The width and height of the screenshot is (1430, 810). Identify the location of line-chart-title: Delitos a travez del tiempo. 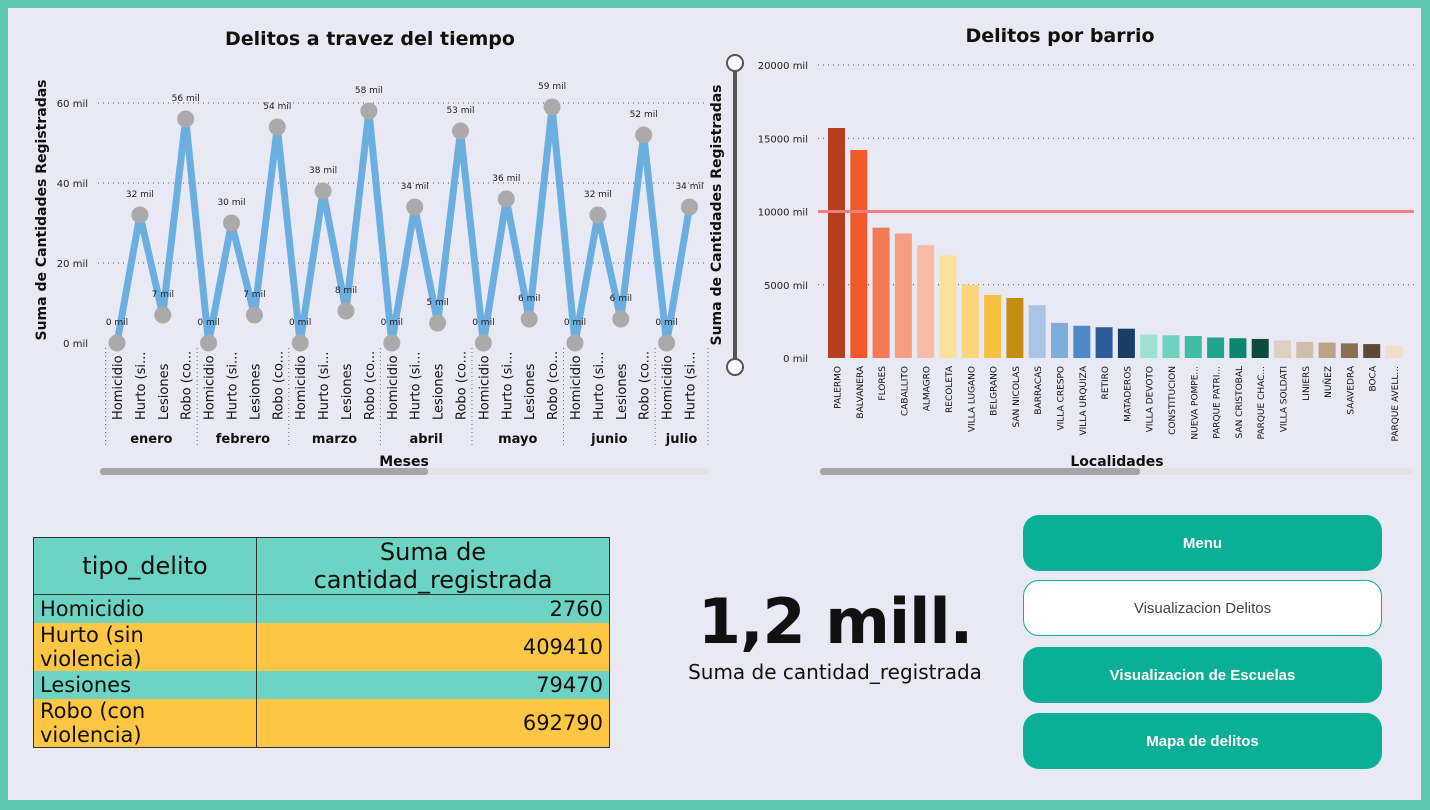
(370, 39).